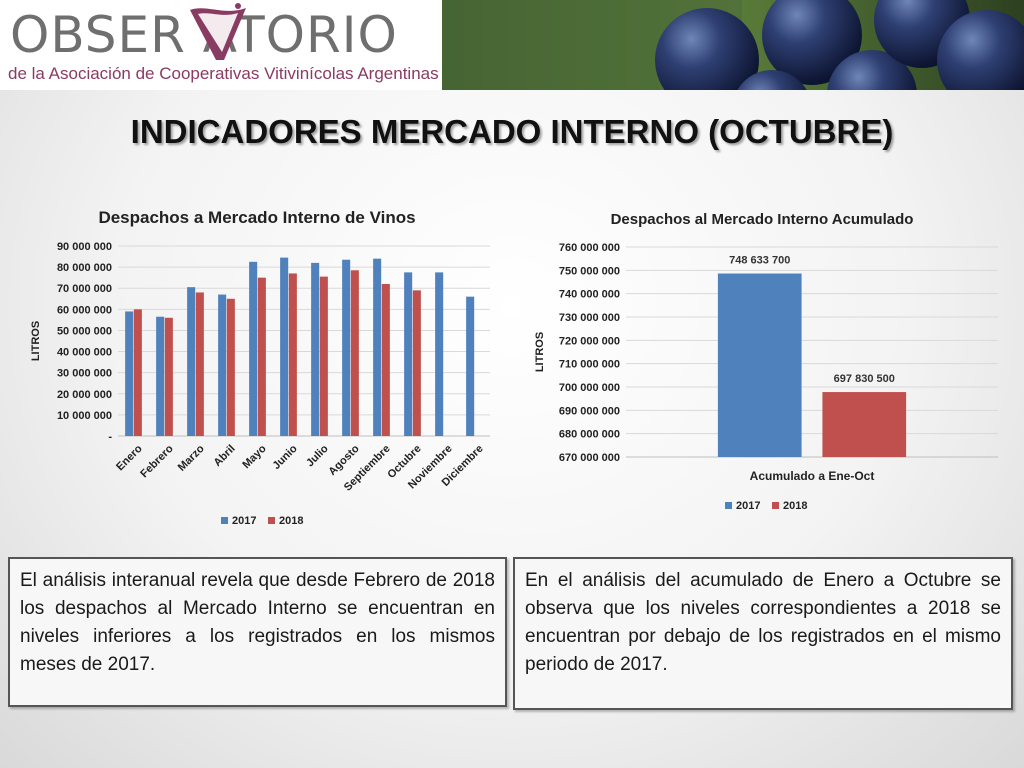 Image resolution: width=1024 pixels, height=768 pixels. What do you see at coordinates (254, 457) in the screenshot?
I see `x-tick-label: Mayo` at bounding box center [254, 457].